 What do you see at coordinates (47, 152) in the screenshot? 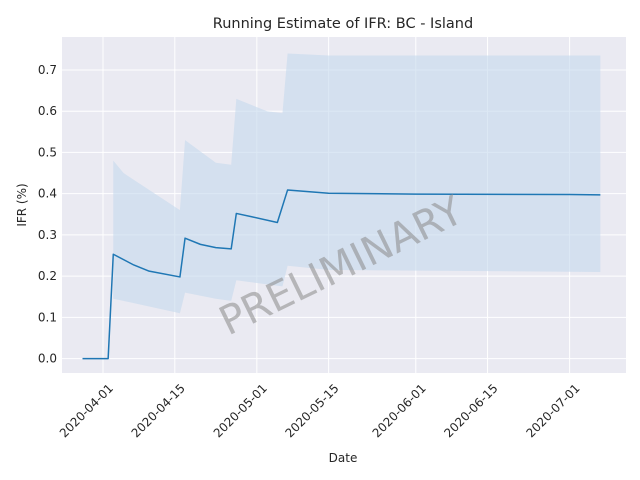
I see `y-tick-label: 0.5` at bounding box center [47, 152].